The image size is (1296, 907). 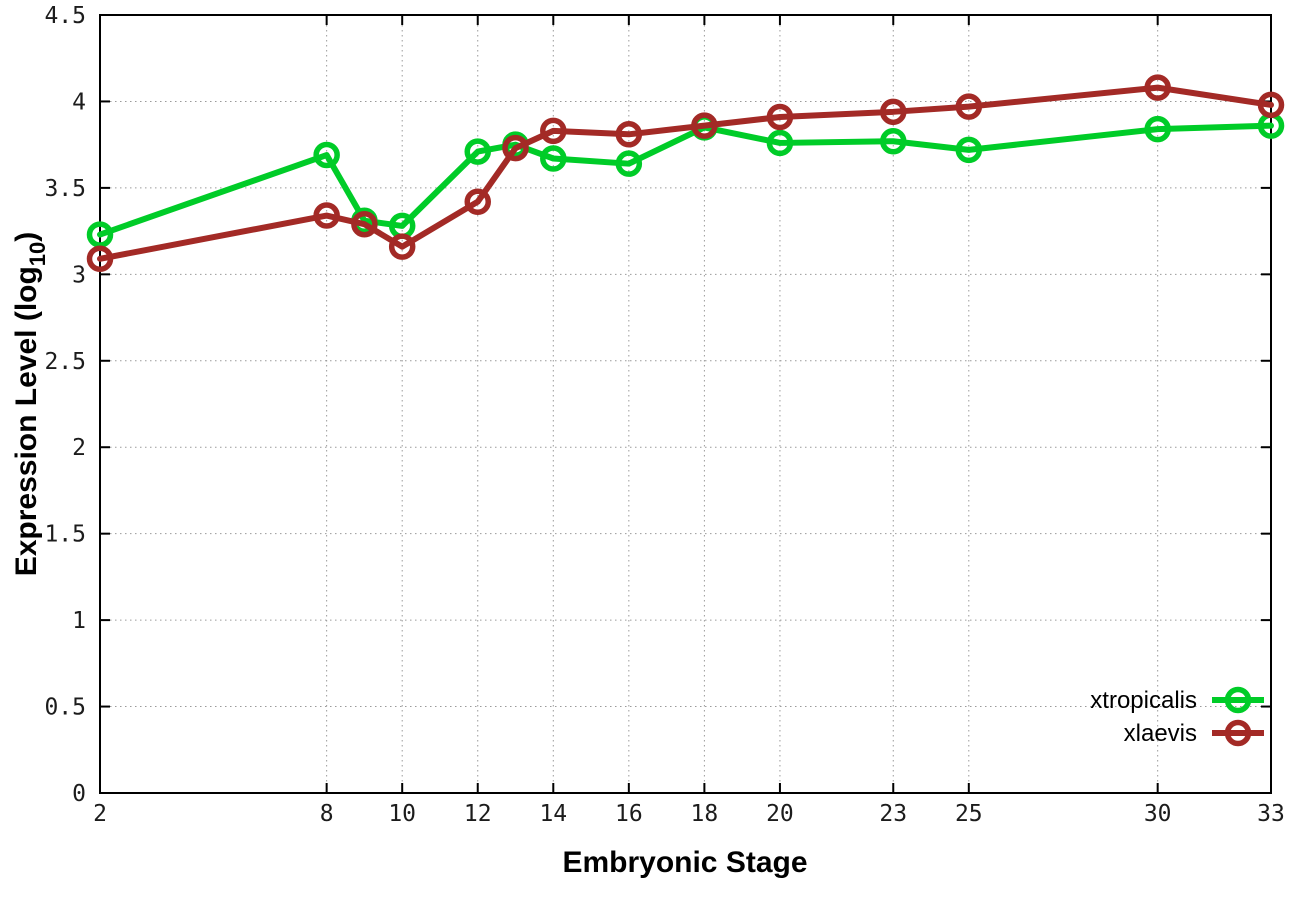 What do you see at coordinates (65, 189) in the screenshot?
I see `y-tick-label-3.5: 3.5` at bounding box center [65, 189].